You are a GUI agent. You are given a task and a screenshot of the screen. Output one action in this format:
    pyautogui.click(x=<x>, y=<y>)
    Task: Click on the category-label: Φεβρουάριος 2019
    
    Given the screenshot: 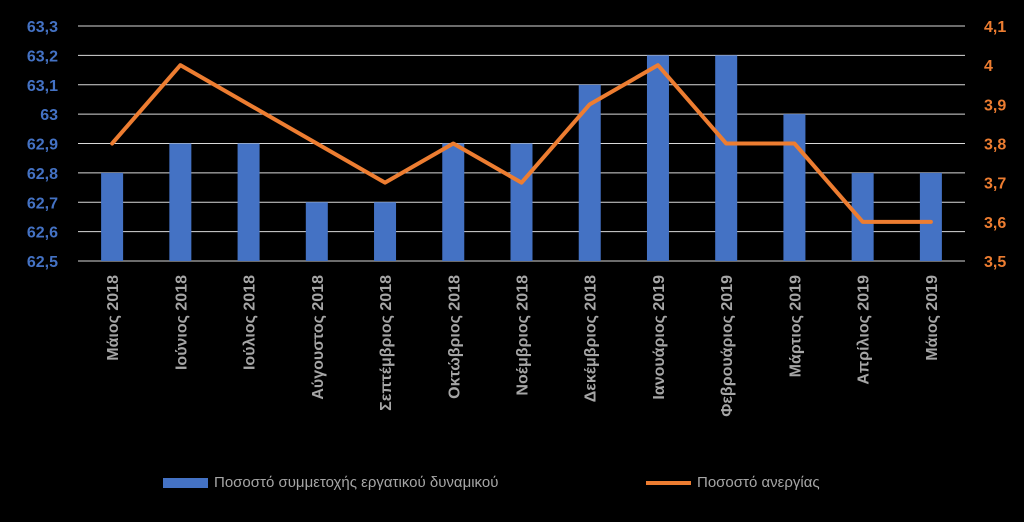 What is the action you would take?
    pyautogui.click(x=727, y=346)
    